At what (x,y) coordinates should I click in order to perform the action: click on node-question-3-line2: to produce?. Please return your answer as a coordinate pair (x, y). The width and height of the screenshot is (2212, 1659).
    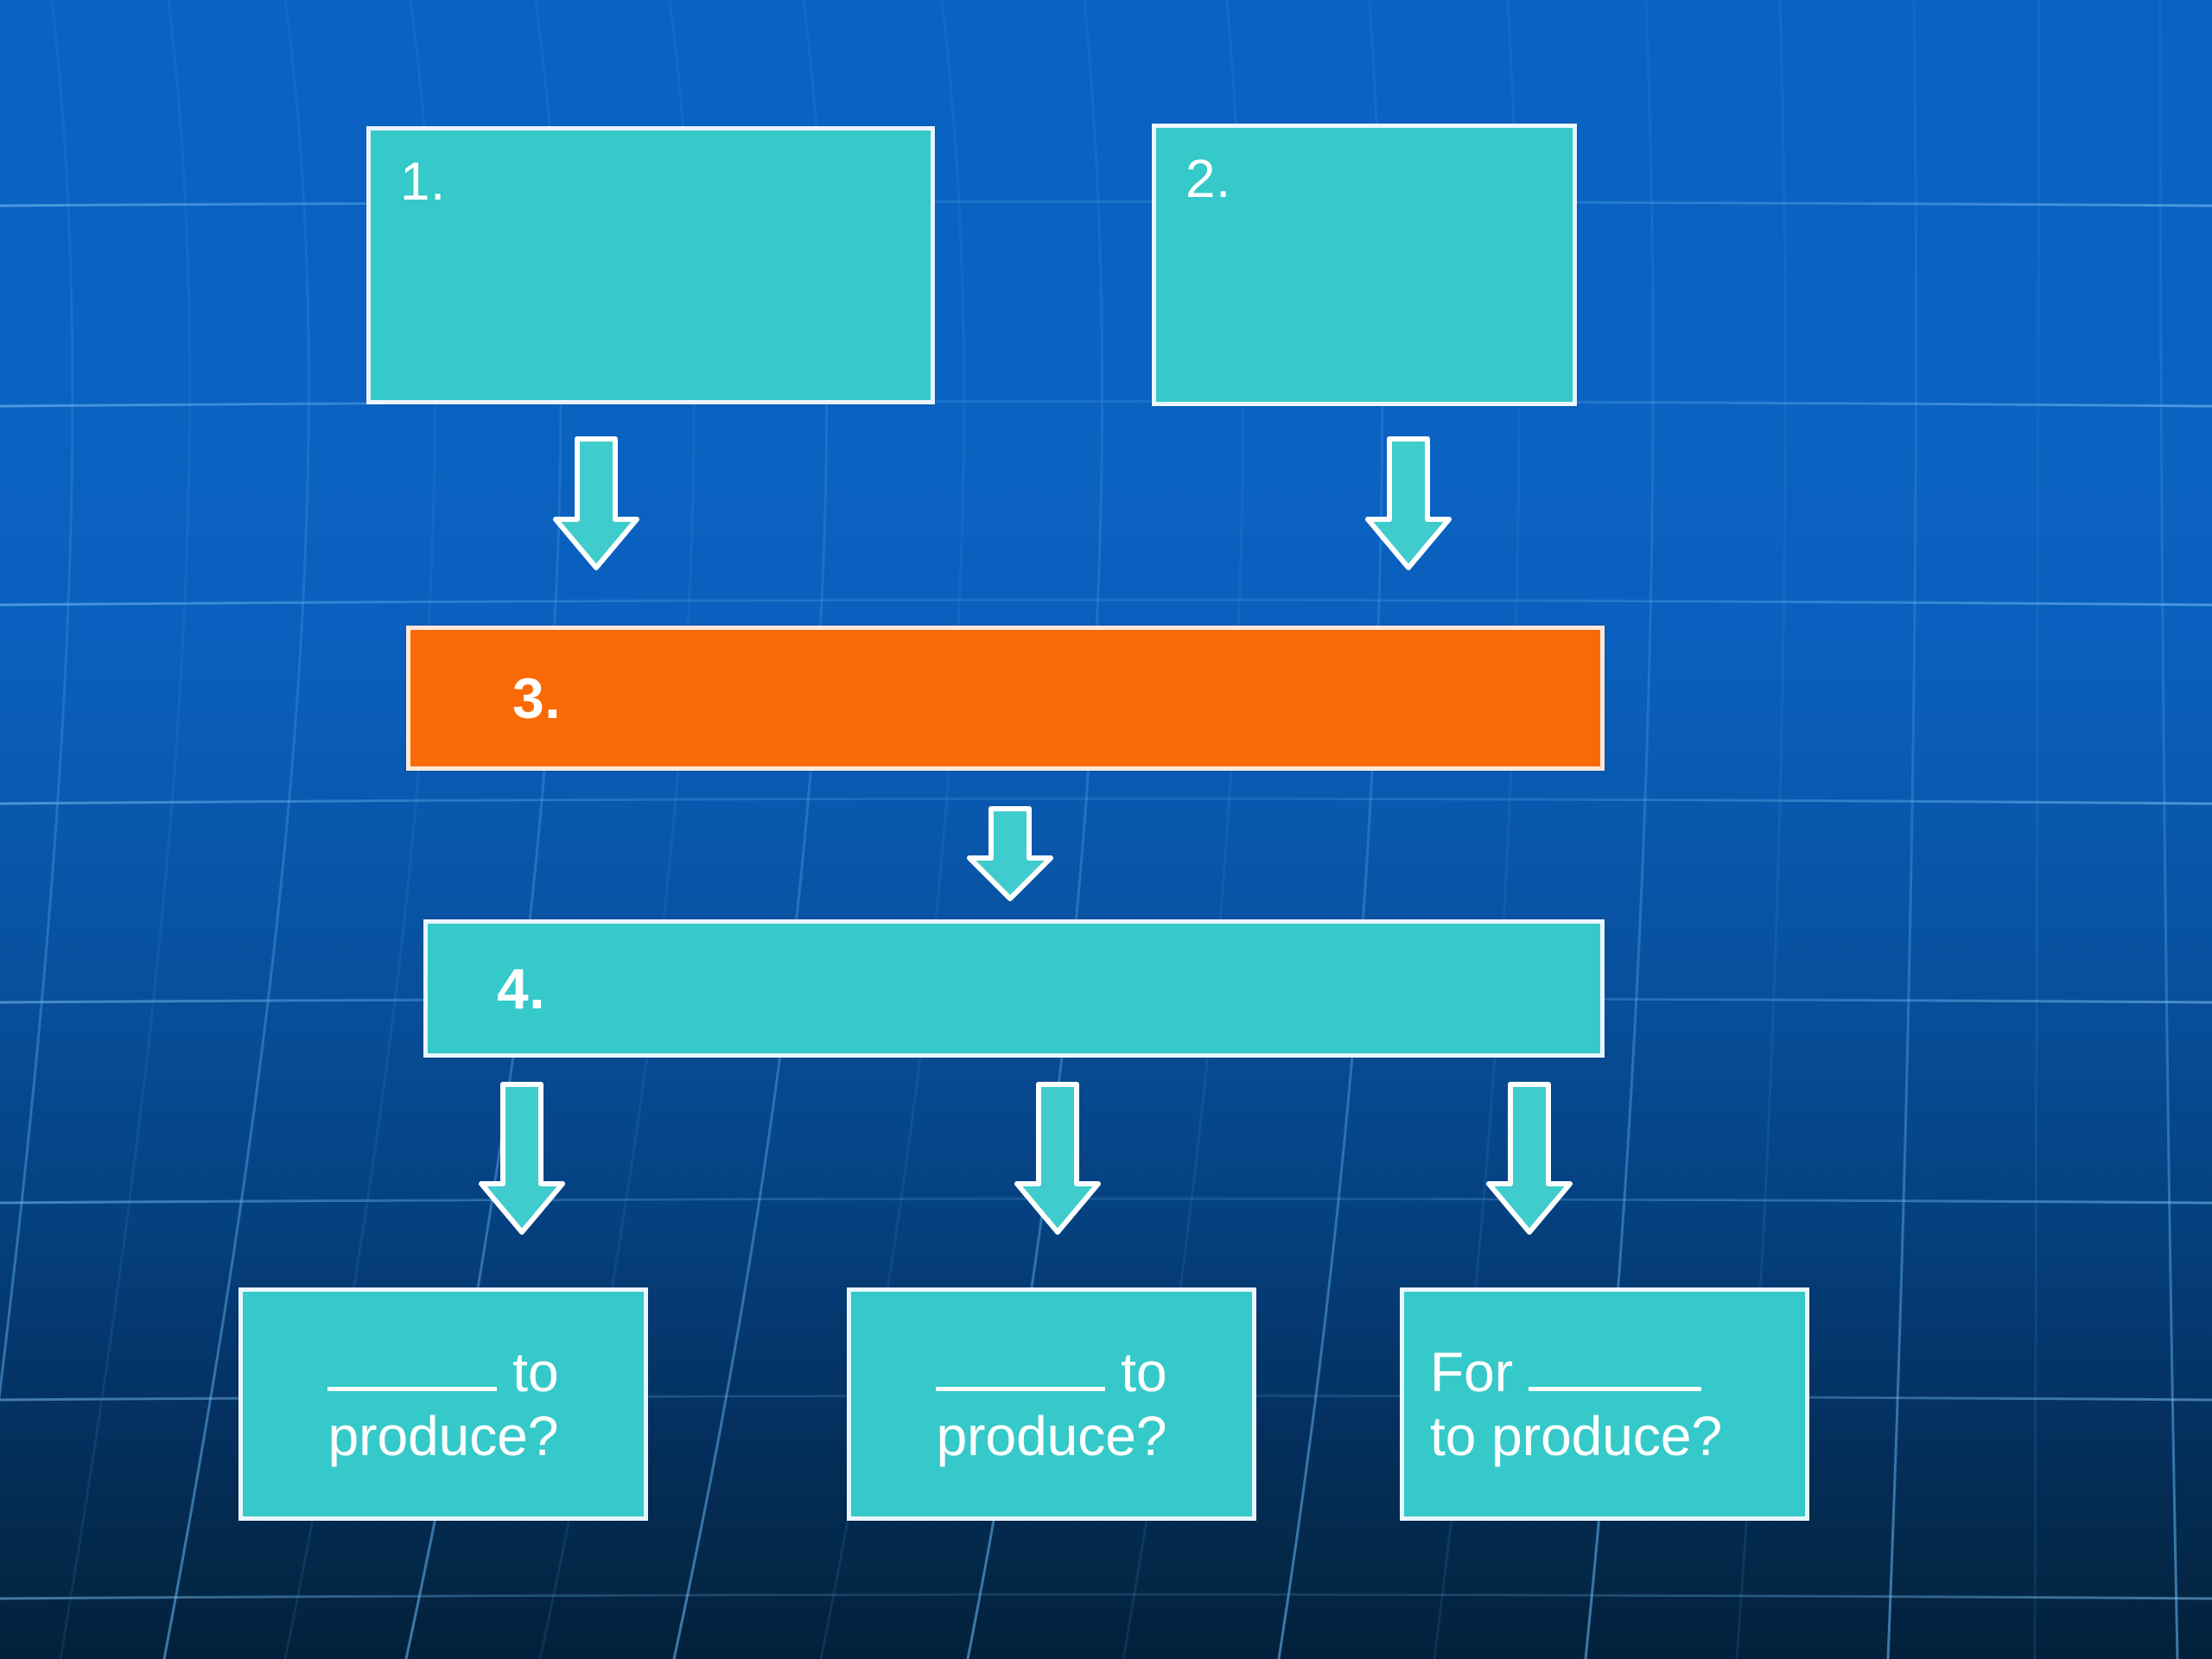
    Looking at the image, I should click on (1576, 1436).